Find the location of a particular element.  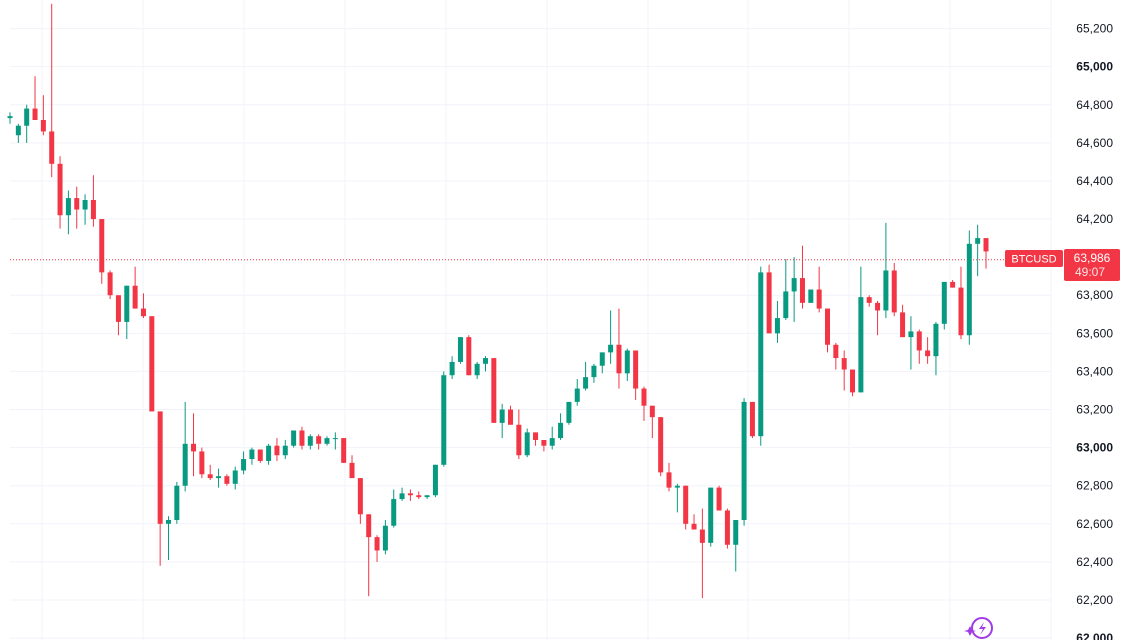

y-tick-label: 63,600 is located at coordinates (1094, 333).